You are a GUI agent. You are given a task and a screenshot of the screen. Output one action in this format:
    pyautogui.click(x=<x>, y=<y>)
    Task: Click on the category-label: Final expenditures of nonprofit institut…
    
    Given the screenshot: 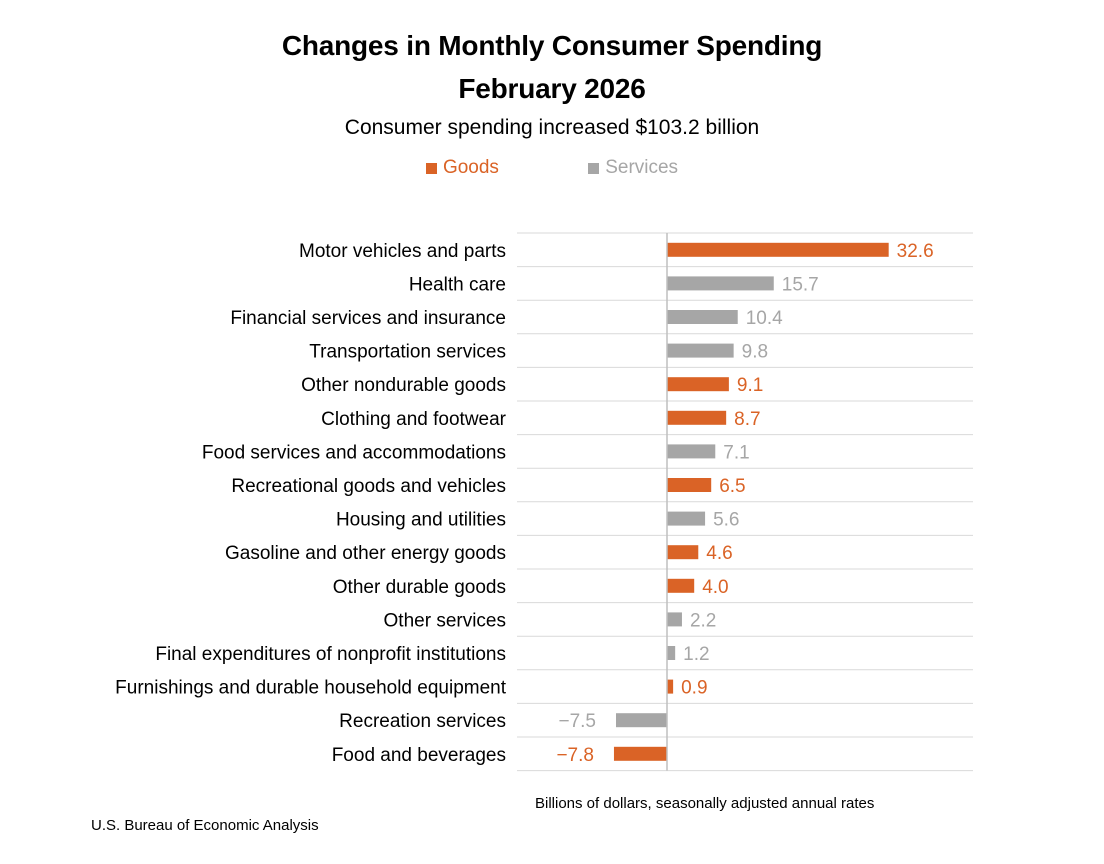 What is the action you would take?
    pyautogui.click(x=330, y=654)
    